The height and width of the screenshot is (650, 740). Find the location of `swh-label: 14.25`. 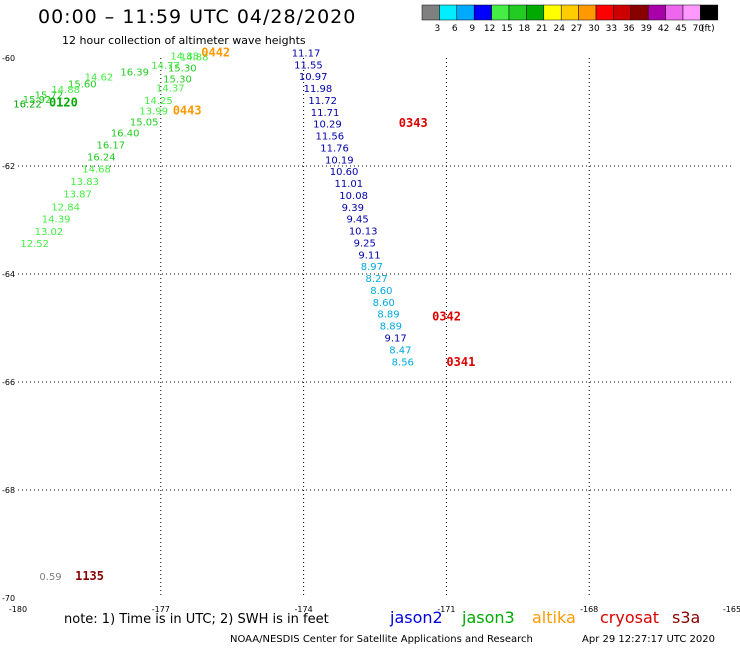

swh-label: 14.25 is located at coordinates (158, 101).